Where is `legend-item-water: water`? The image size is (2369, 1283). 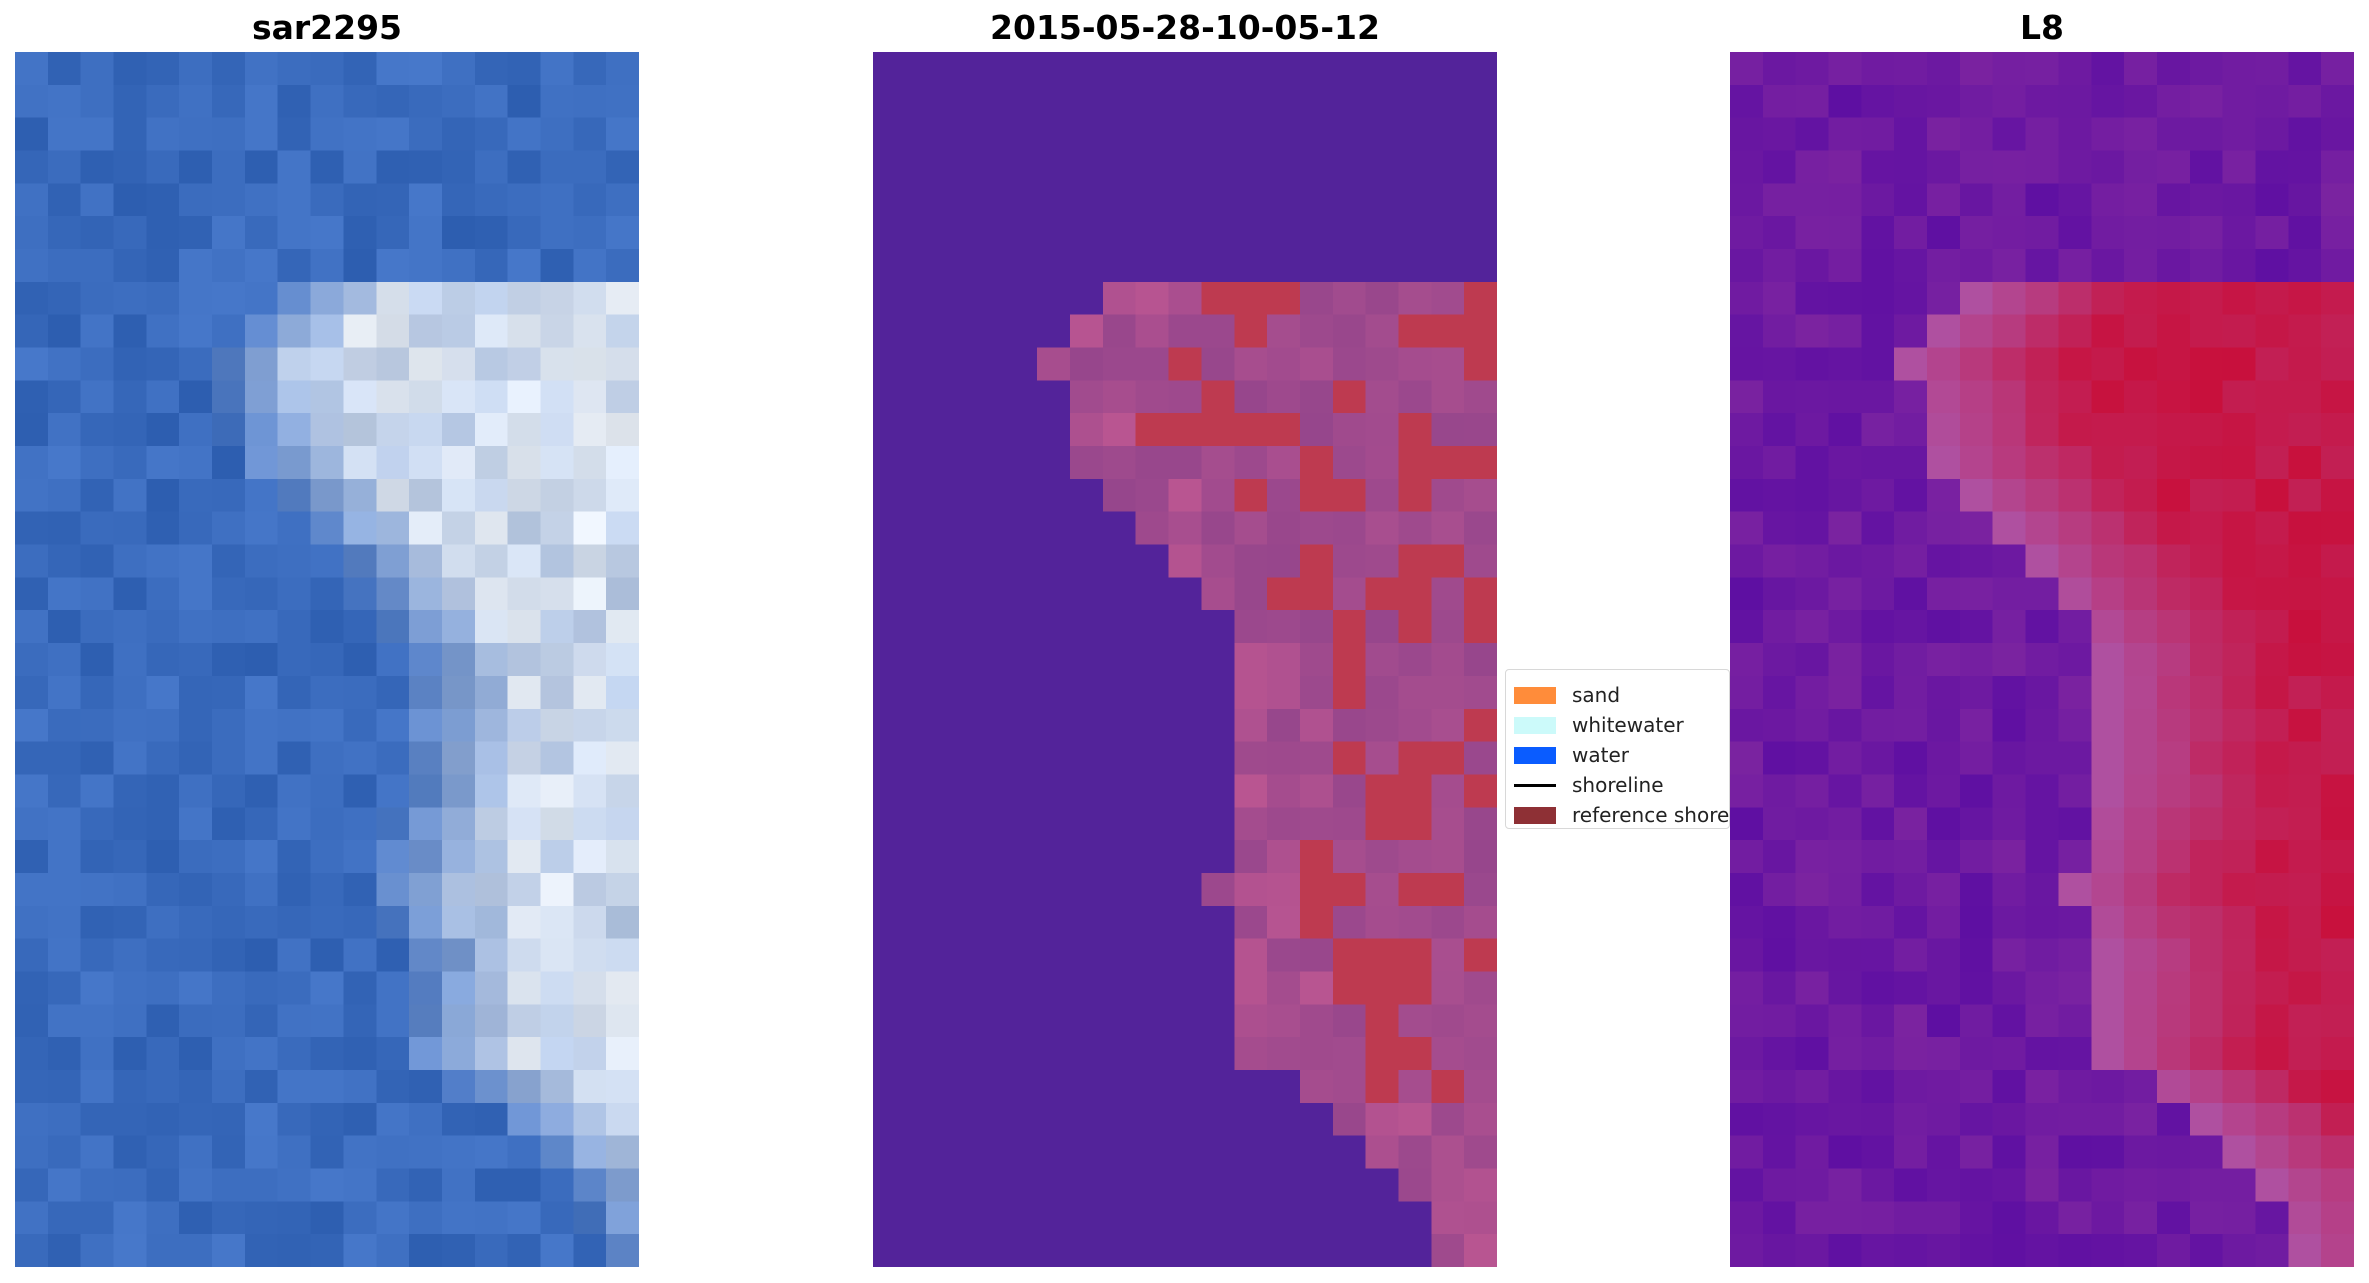 legend-item-water: water is located at coordinates (1621, 755).